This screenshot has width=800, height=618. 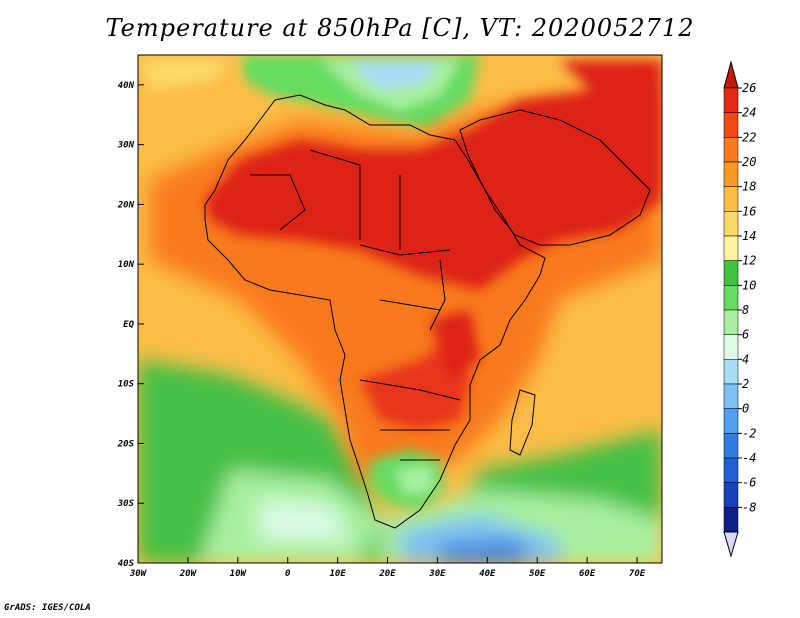 I want to click on colorbar-label: 16, so click(x=749, y=211).